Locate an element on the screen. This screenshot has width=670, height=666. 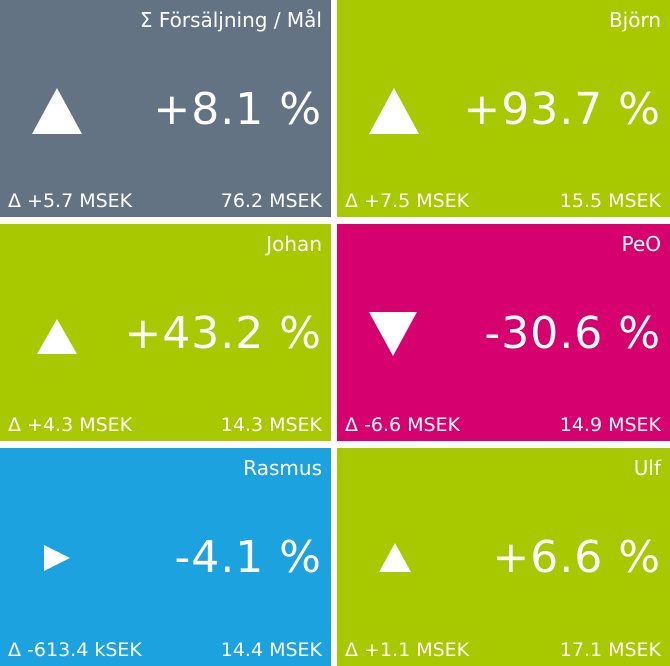
tile-total: 14.3 MSEK is located at coordinates (271, 425).